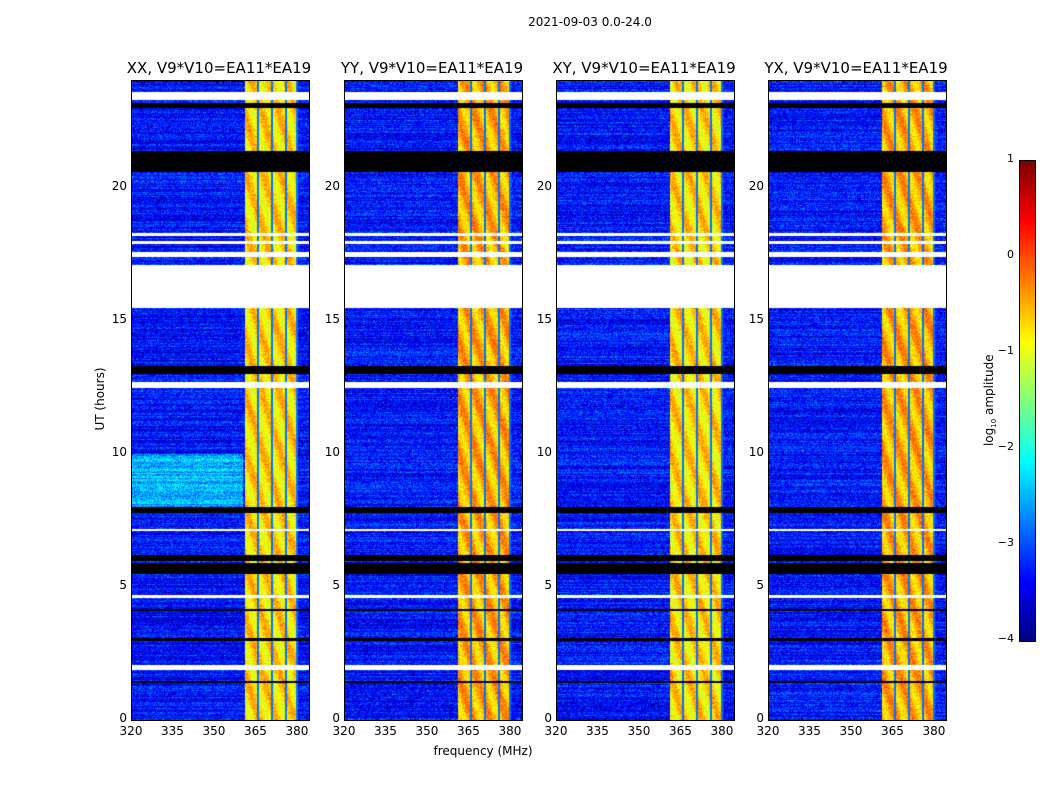 The height and width of the screenshot is (800, 1050). Describe the element at coordinates (1010, 254) in the screenshot. I see `colorbar-tick-label: 0` at that location.